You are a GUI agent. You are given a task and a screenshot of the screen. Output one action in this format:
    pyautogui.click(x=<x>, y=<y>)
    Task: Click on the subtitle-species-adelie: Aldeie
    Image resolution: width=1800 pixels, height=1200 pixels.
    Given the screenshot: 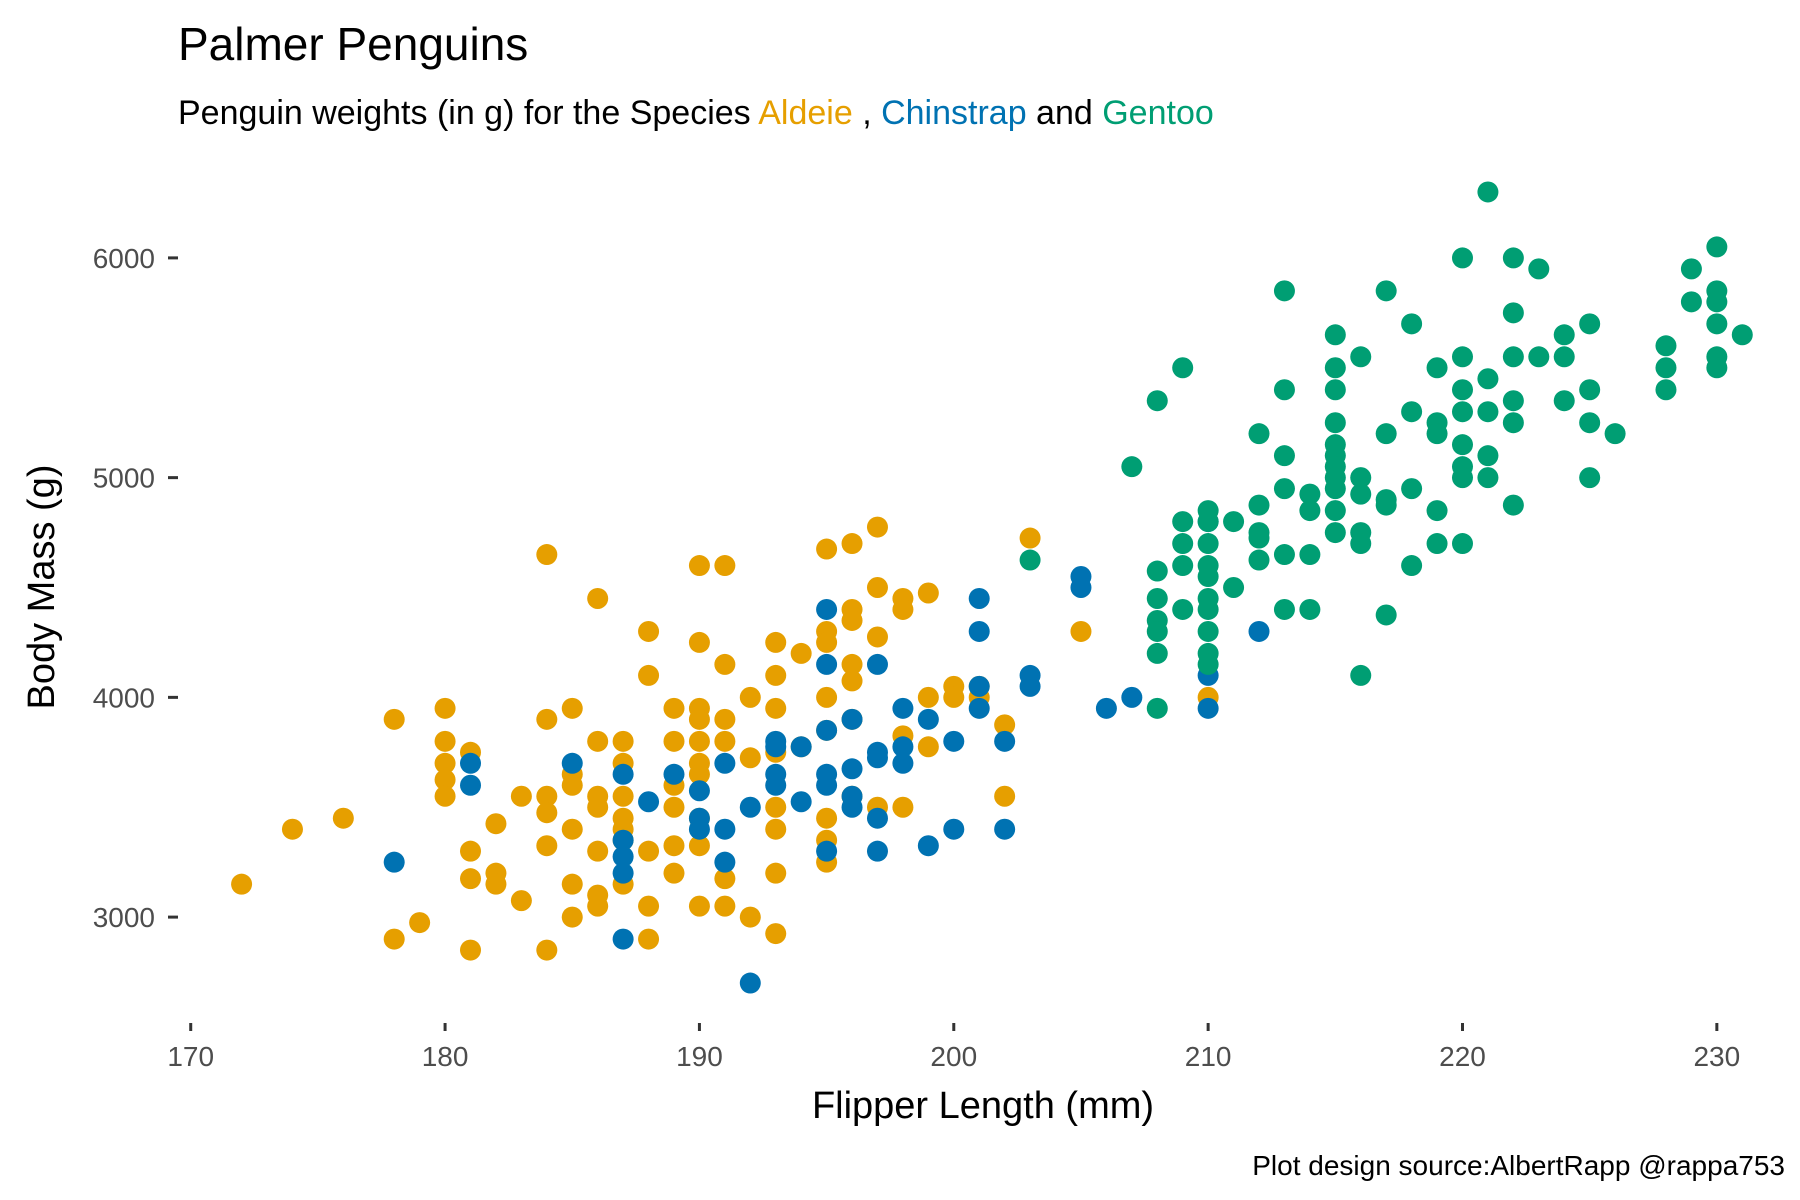 What is the action you would take?
    pyautogui.click(x=805, y=113)
    